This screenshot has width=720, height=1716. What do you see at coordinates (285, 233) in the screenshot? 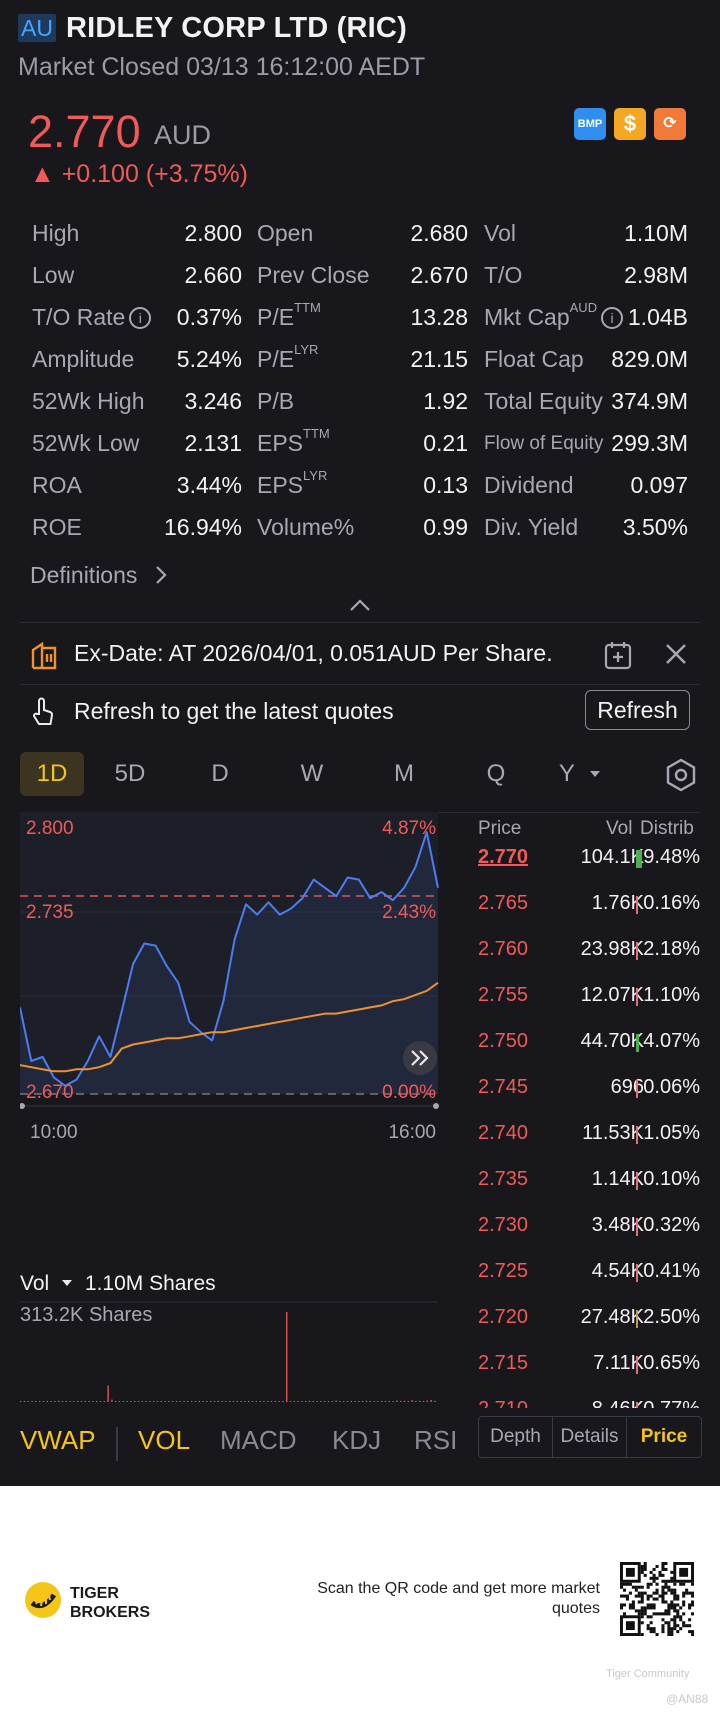
I see `stat-label: Open` at bounding box center [285, 233].